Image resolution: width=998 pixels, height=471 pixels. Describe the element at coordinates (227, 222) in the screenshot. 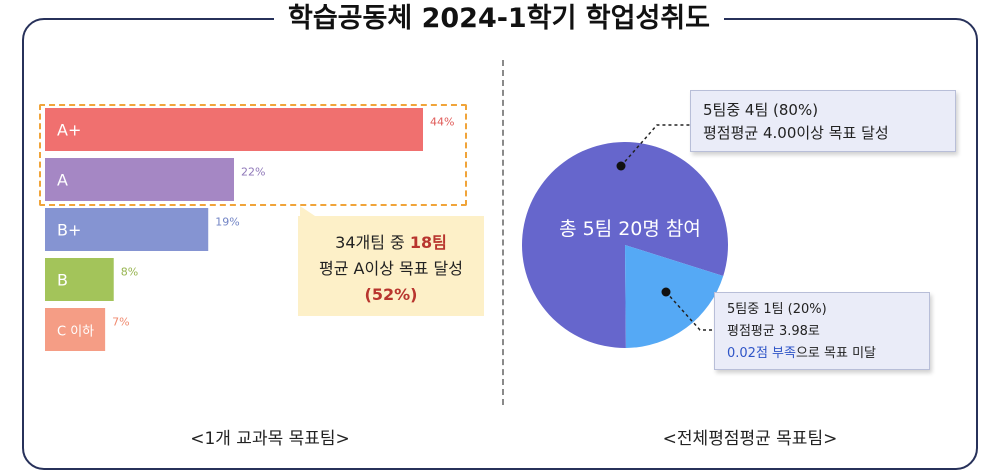

I see `bar-value-label: 19%` at that location.